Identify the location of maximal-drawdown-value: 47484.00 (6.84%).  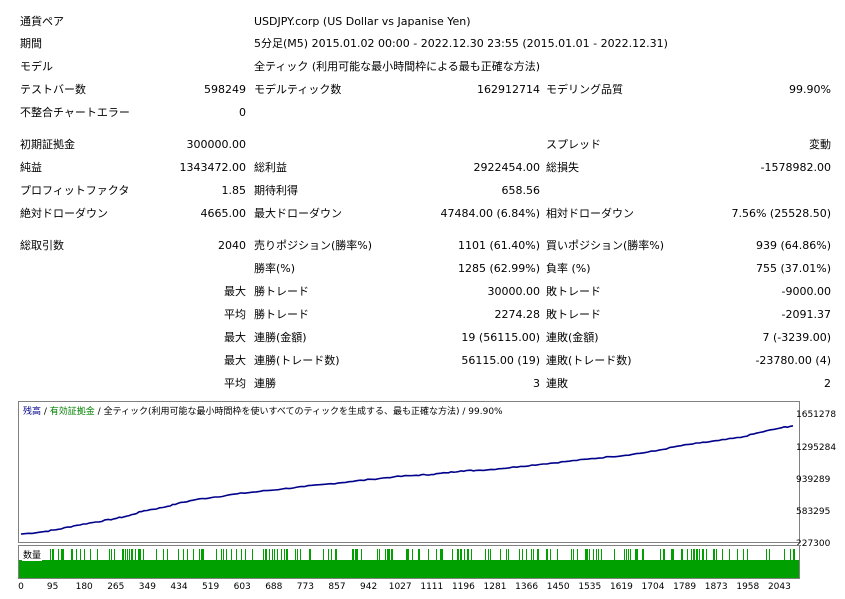
(490, 213).